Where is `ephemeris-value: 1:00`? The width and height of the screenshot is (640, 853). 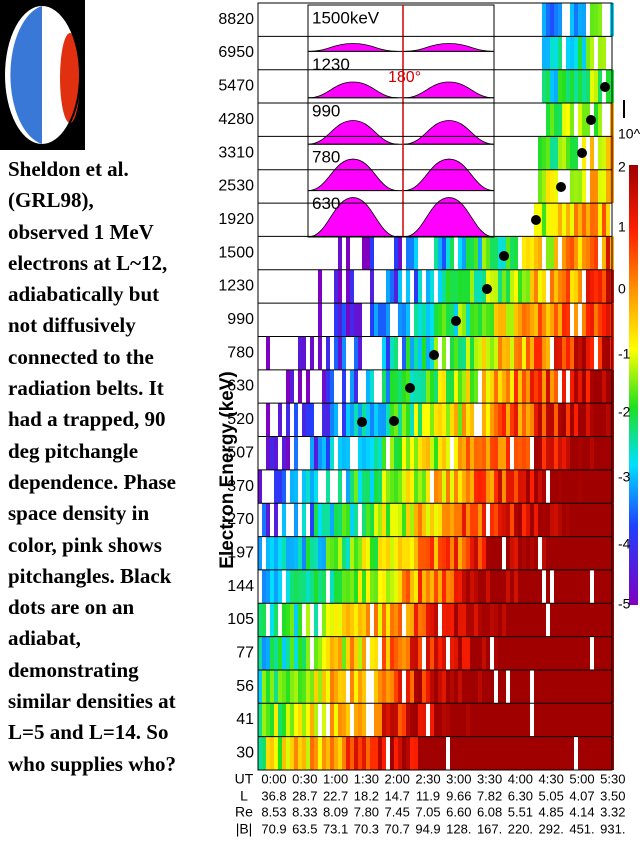 ephemeris-value: 1:00 is located at coordinates (335, 778).